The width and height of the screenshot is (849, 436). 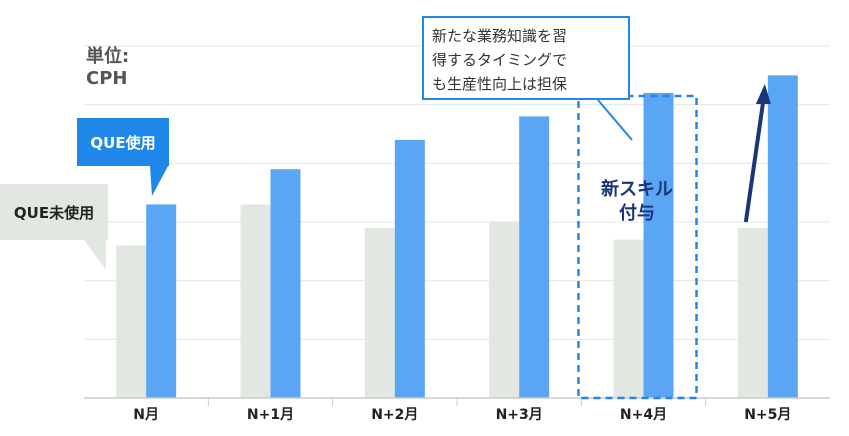 What do you see at coordinates (500, 60) in the screenshot?
I see `note-line-2: 得するタイミングで` at bounding box center [500, 60].